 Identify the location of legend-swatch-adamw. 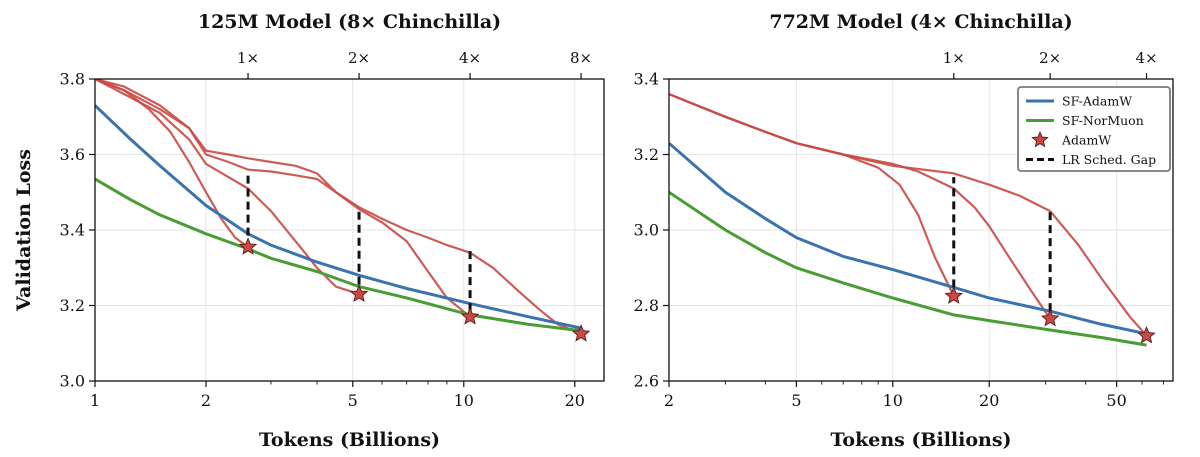
(1040, 139).